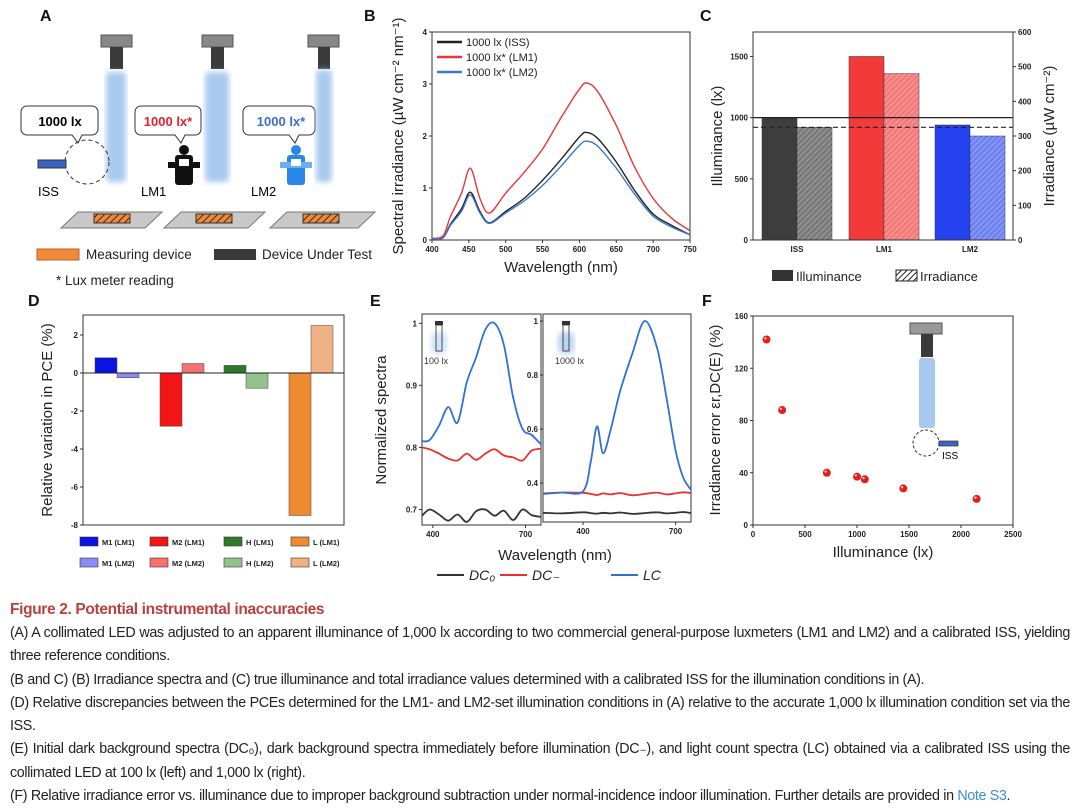 The image size is (1080, 808). I want to click on legend-swatch-dut, so click(235, 254).